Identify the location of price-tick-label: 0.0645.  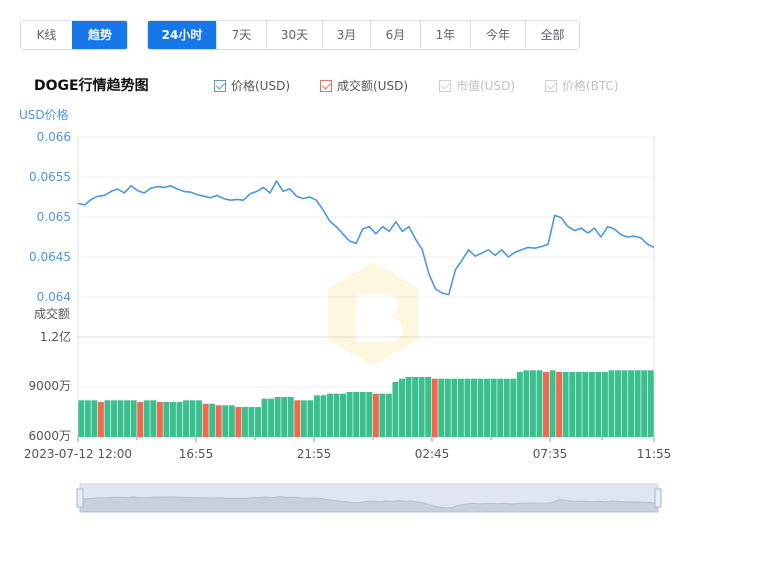
(50, 257).